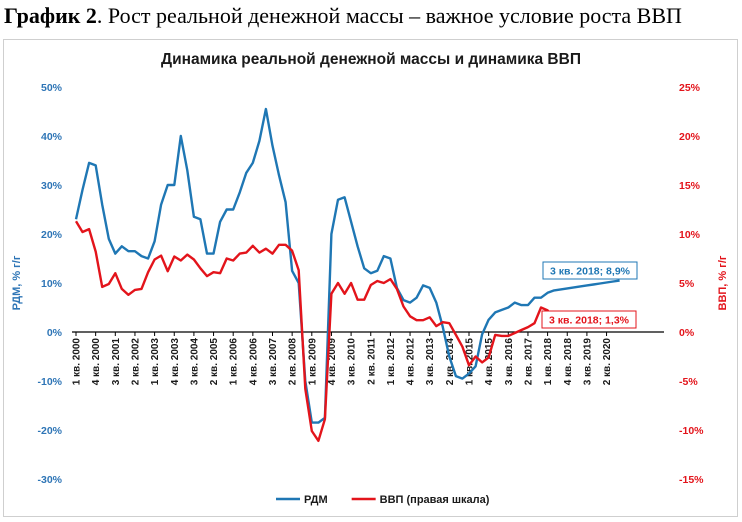 This screenshot has width=742, height=522. I want to click on x-tick-label: 4 кв. 2012, so click(411, 362).